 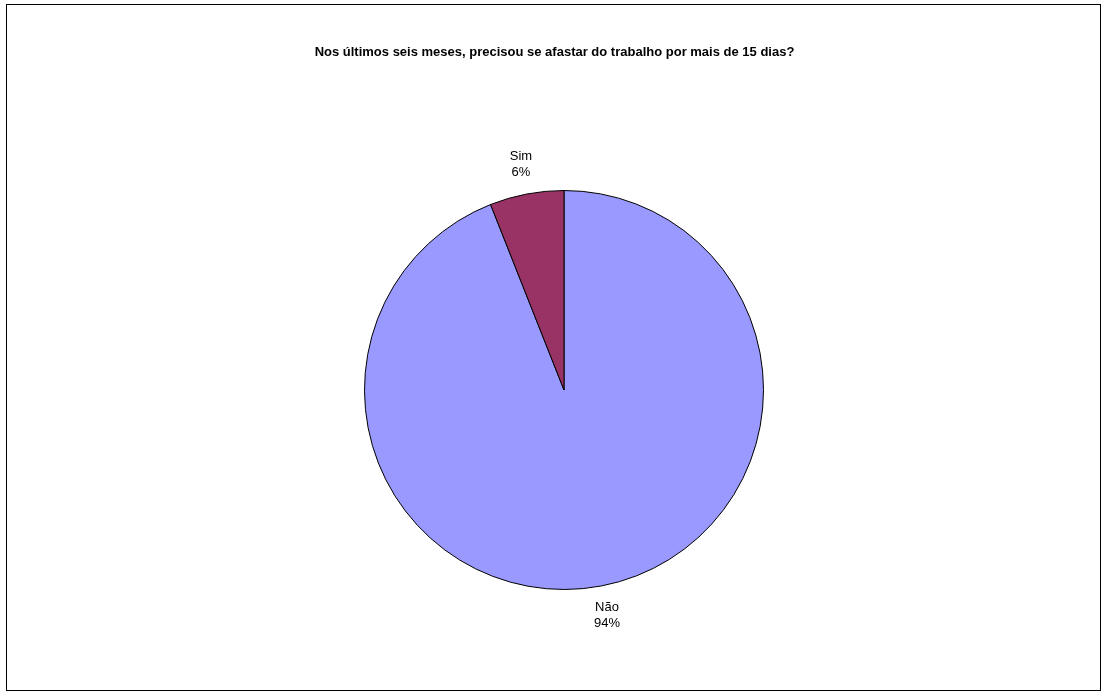 What do you see at coordinates (554, 51) in the screenshot?
I see `chart-title: Nos últimos seis meses, precisou se afastar do trabalho por mais de 15 dias?` at bounding box center [554, 51].